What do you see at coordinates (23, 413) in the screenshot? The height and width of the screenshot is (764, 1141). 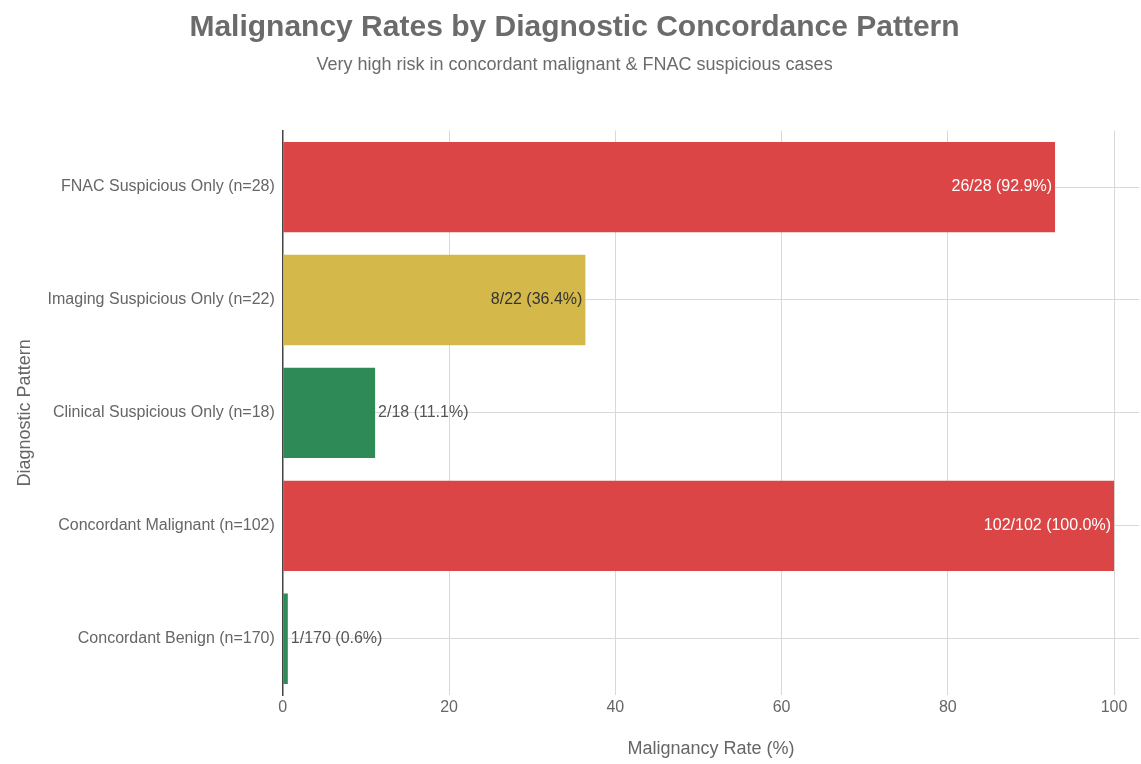 I see `y-axis-title: Diagnostic Pattern` at bounding box center [23, 413].